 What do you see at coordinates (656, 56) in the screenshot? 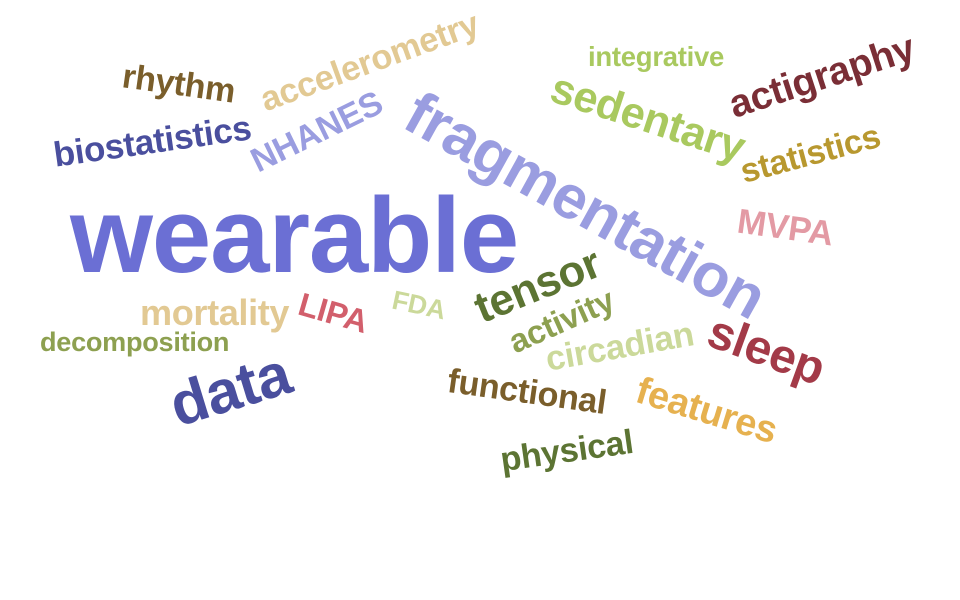
I see `word-integrative: integrative` at bounding box center [656, 56].